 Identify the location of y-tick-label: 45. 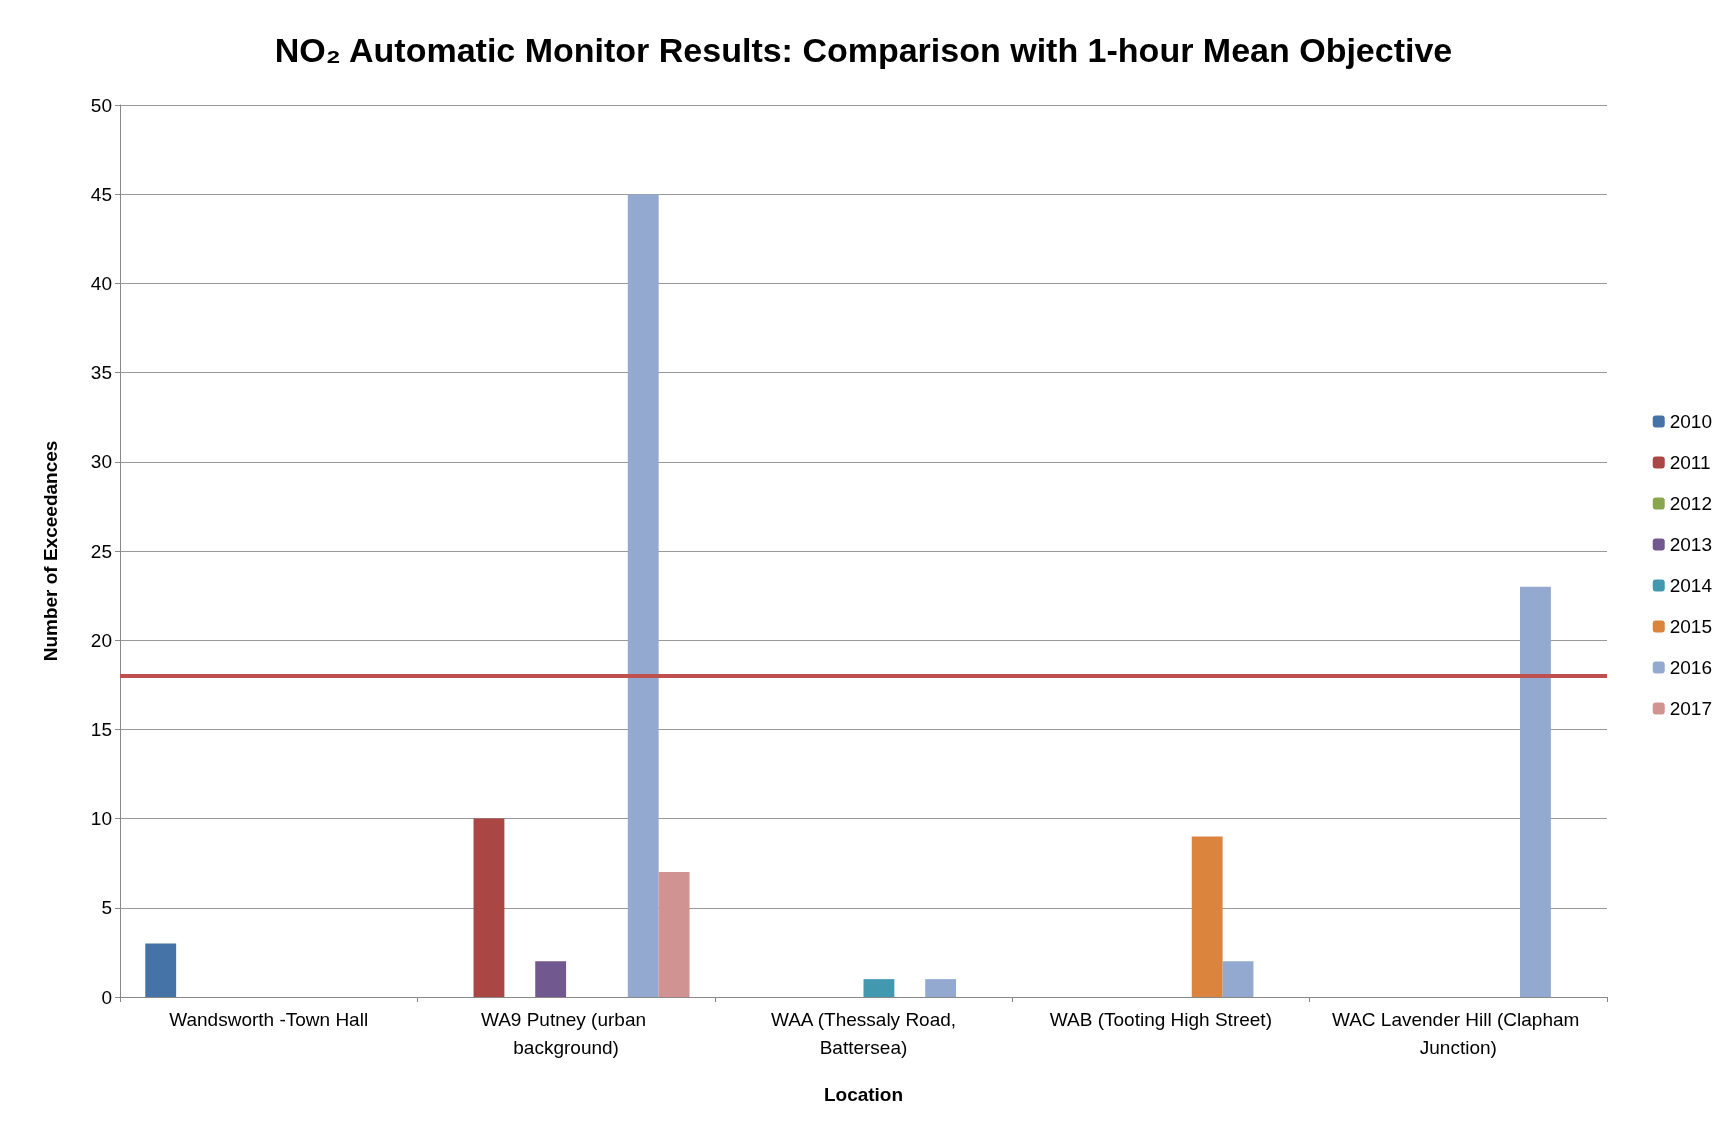
(101, 194).